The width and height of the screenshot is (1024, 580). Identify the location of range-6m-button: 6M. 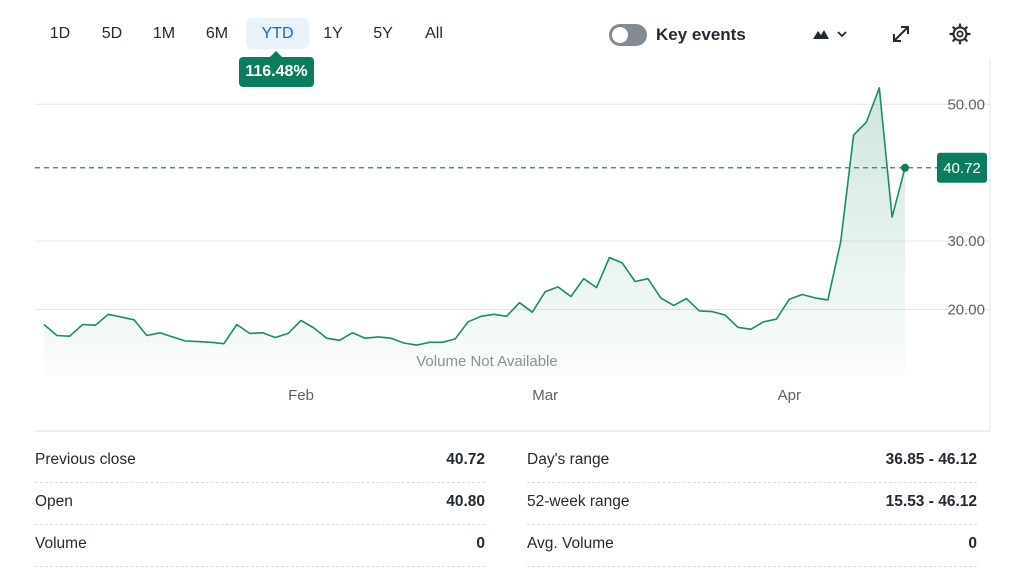
(217, 33).